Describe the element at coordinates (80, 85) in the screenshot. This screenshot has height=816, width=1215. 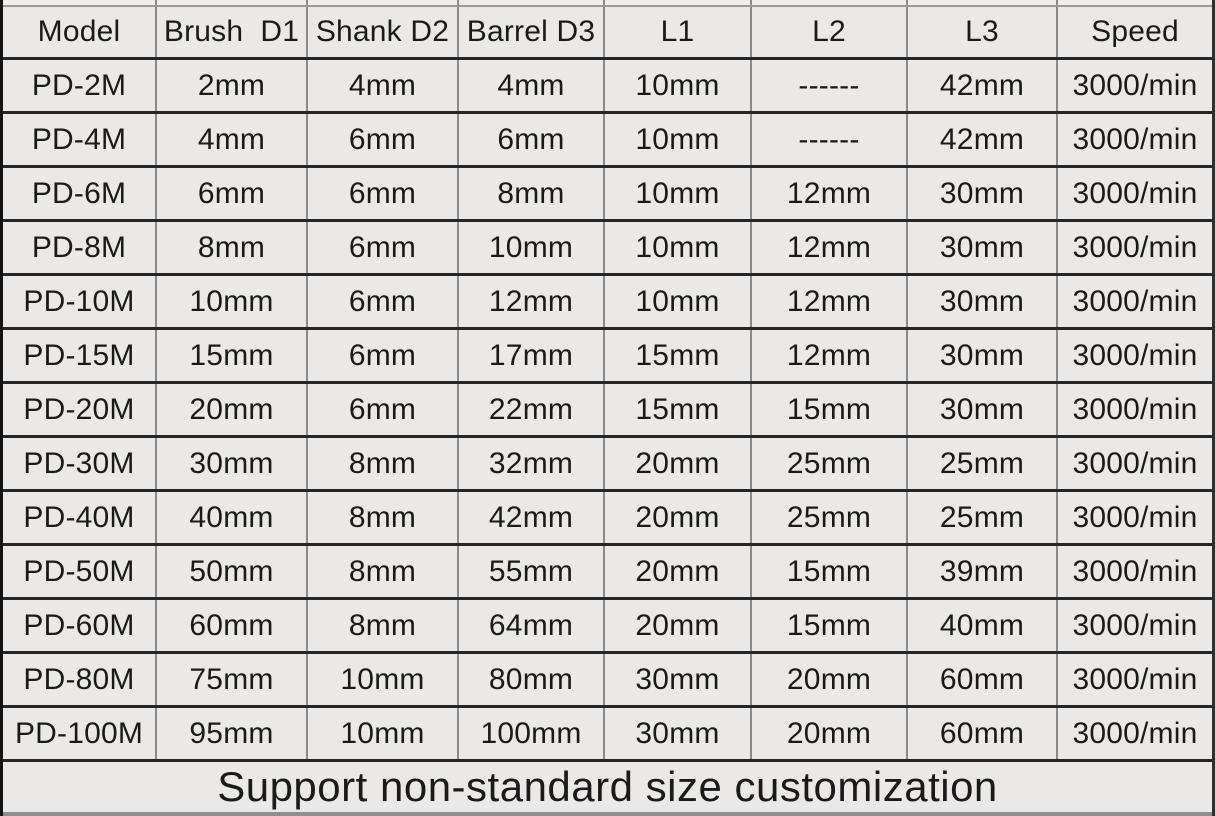
I see `model-cell: PD-2M` at that location.